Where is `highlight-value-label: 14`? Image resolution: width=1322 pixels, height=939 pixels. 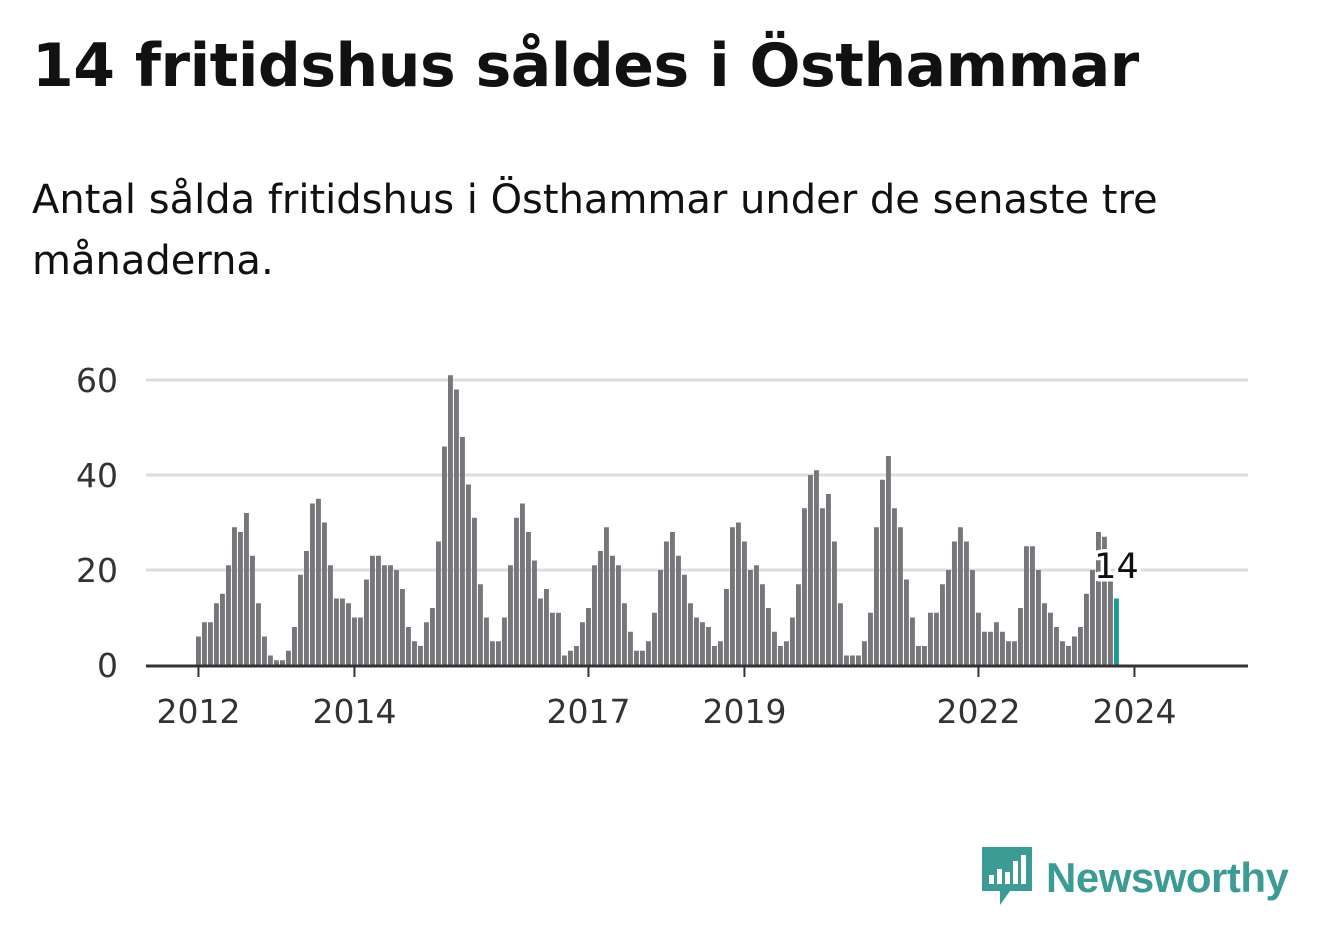
highlight-value-label: 14 is located at coordinates (1116, 567).